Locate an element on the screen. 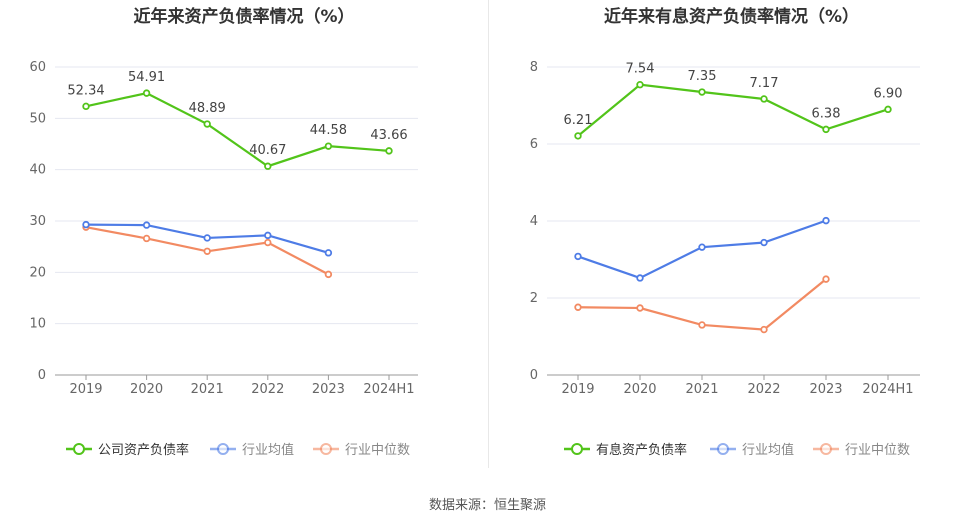  data-label: 7.54 is located at coordinates (640, 69).